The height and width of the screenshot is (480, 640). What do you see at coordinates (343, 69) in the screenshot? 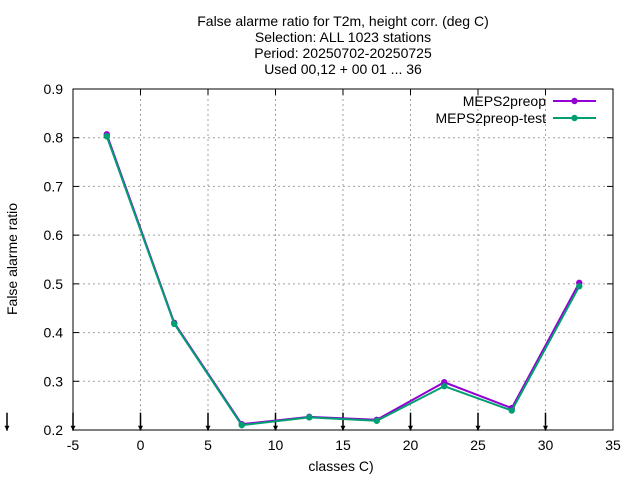
I see `title-line-4: Used 00,12 + 00 01 ... 36` at bounding box center [343, 69].